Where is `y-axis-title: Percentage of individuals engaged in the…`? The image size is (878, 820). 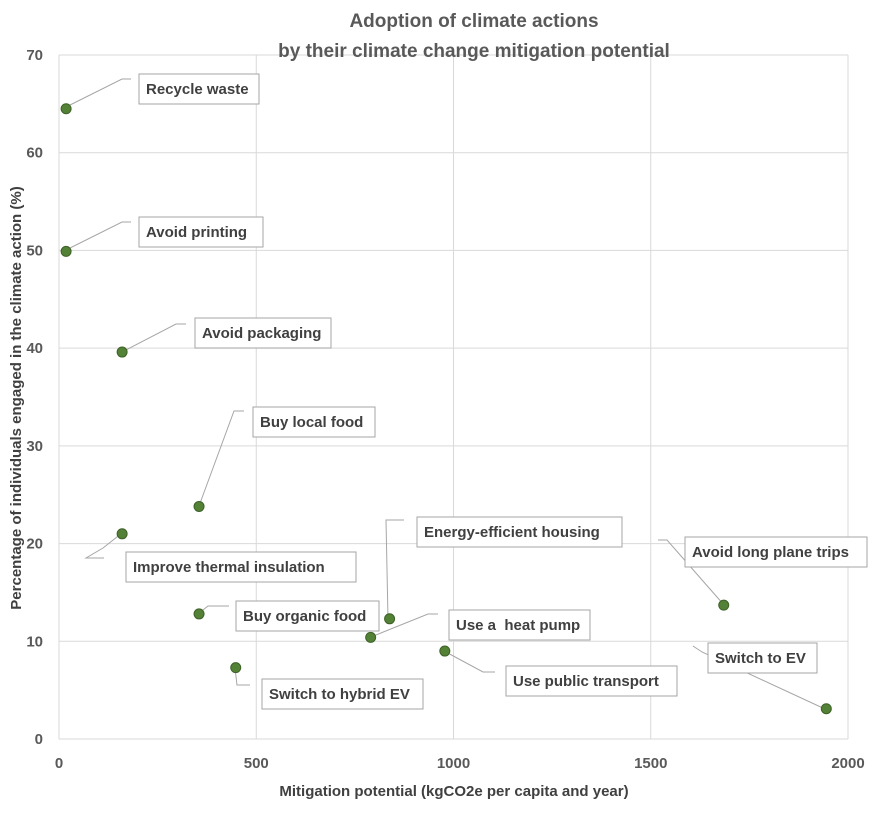 y-axis-title: Percentage of individuals engaged in the… is located at coordinates (16, 397).